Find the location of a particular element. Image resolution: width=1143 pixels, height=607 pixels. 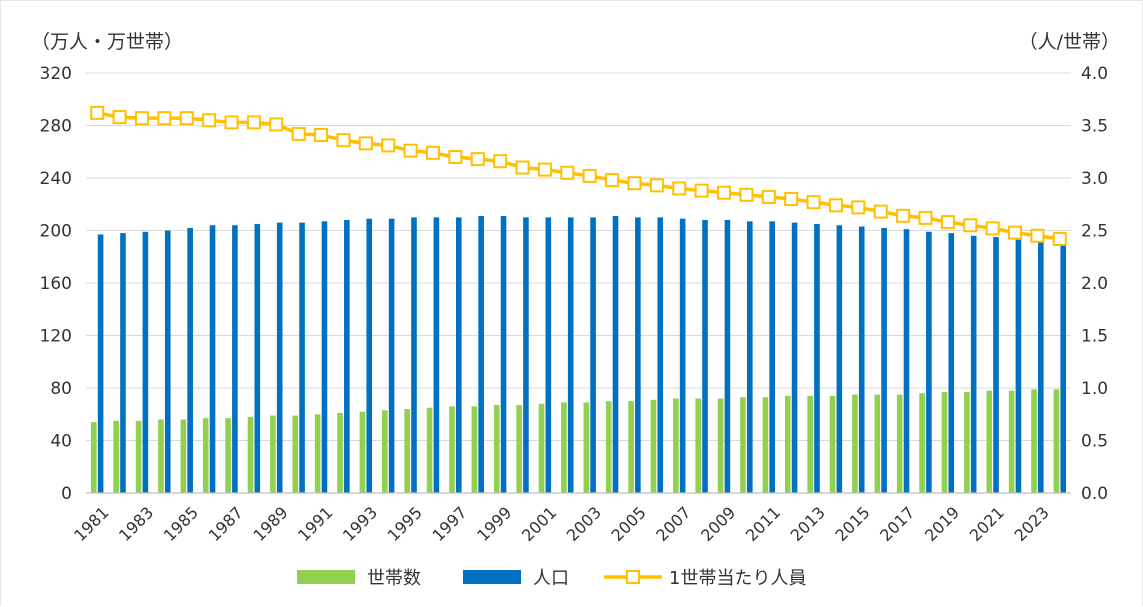

y-left-tick-label: 280 is located at coordinates (56, 127).